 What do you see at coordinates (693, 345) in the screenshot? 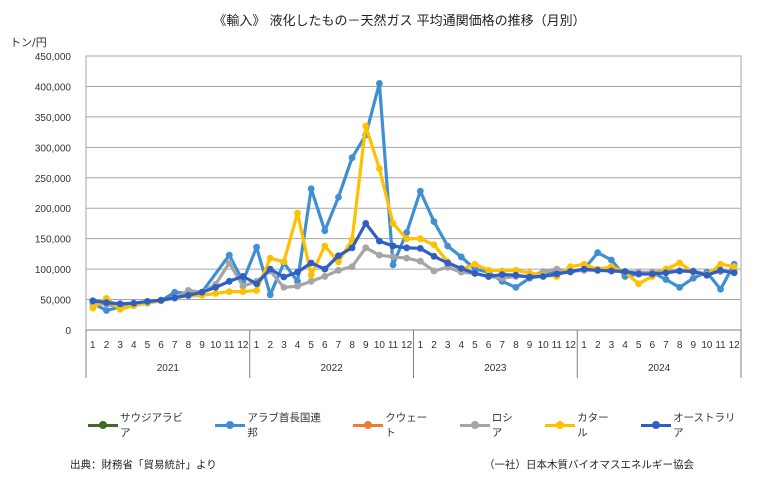
I see `x-tick-month: 9` at bounding box center [693, 345].